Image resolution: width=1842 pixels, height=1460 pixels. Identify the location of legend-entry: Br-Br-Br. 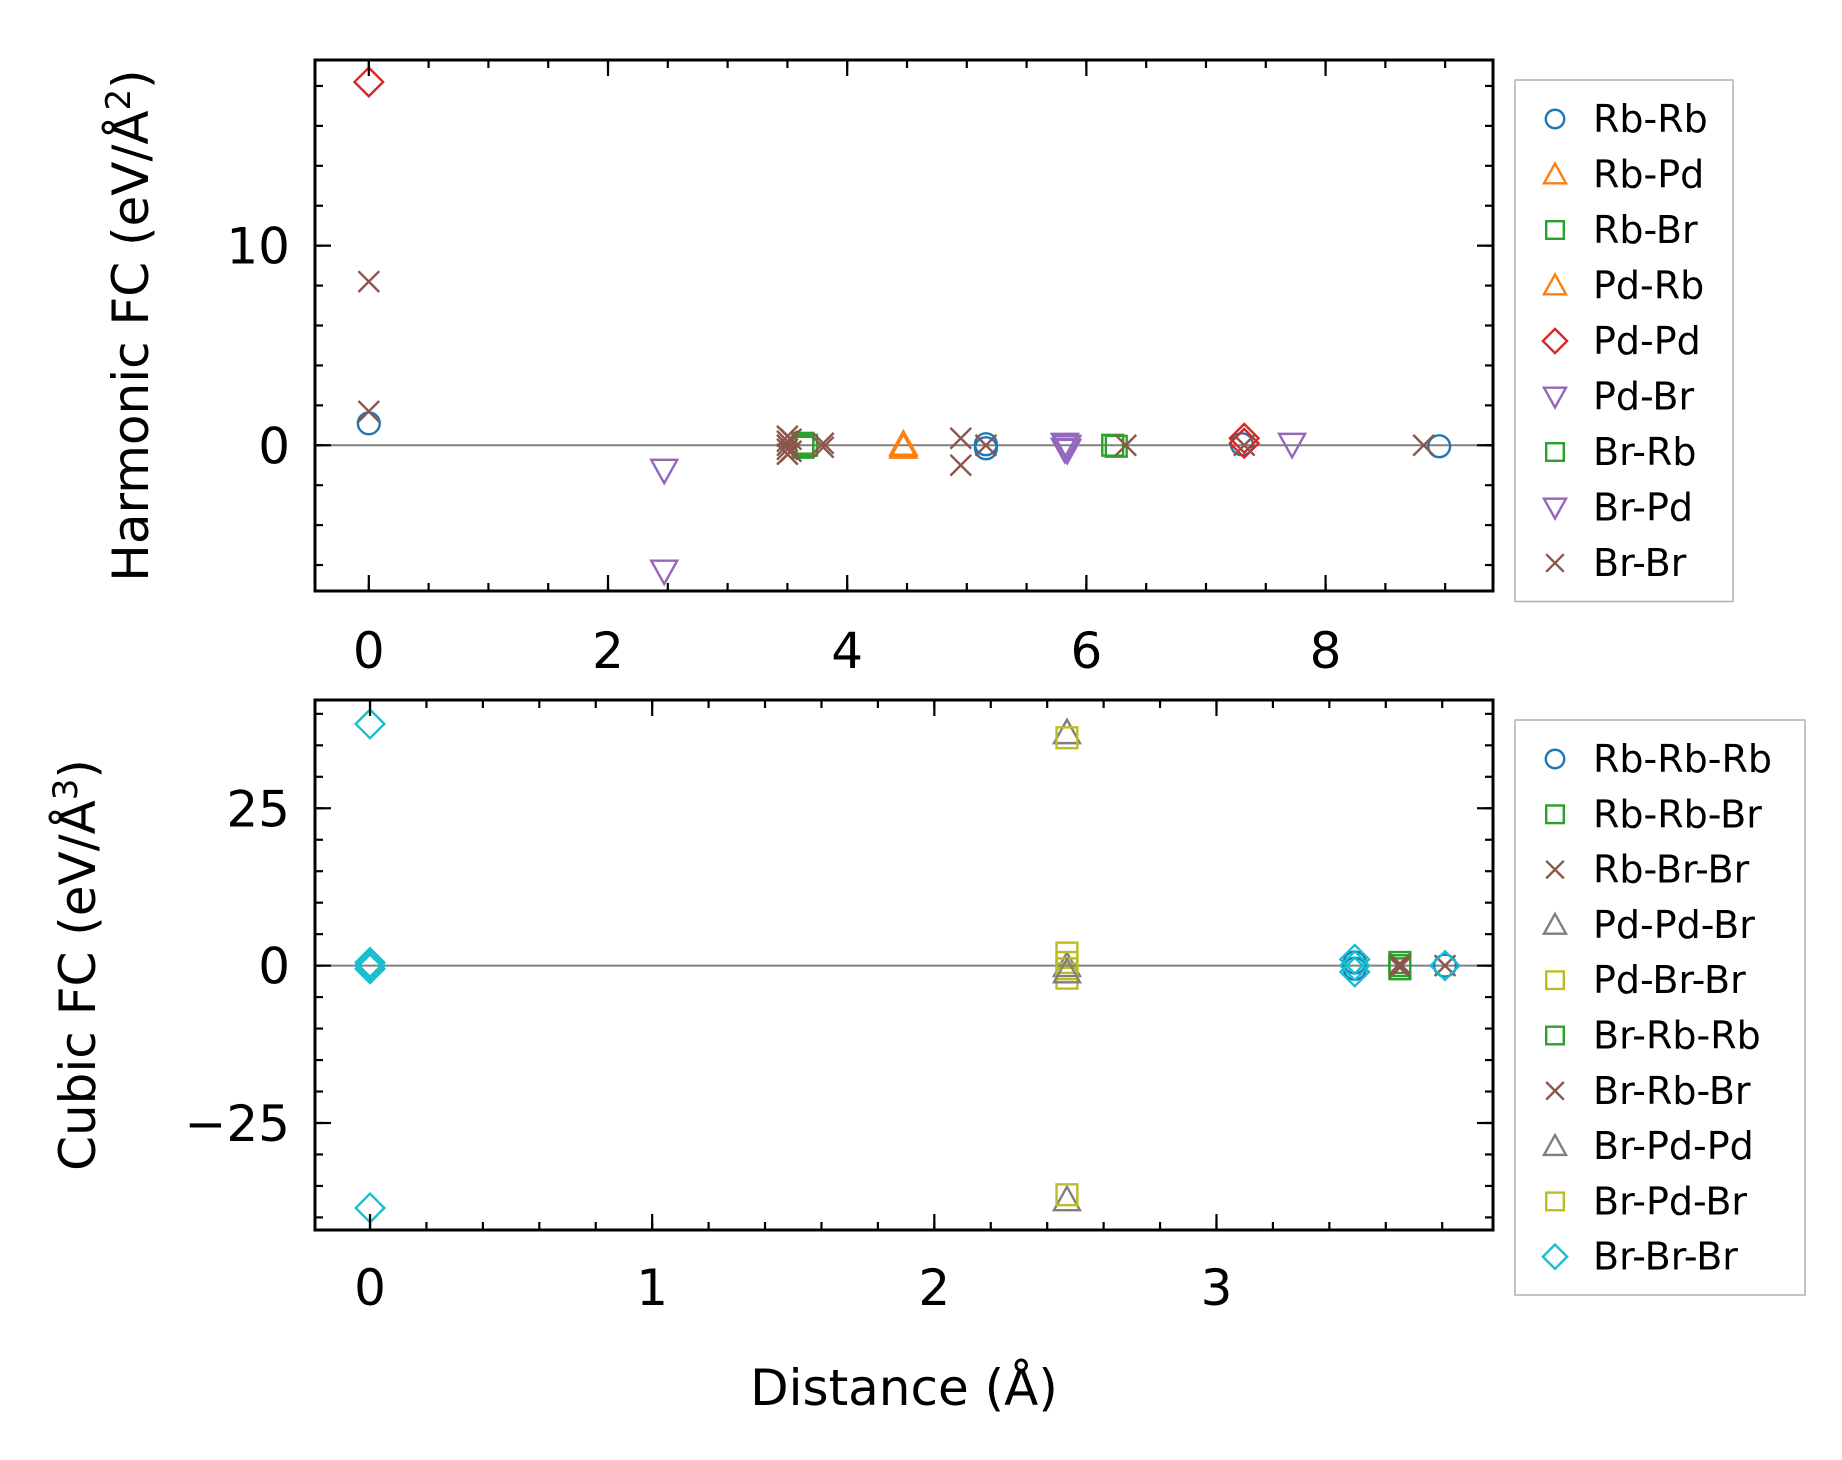
(1665, 1257).